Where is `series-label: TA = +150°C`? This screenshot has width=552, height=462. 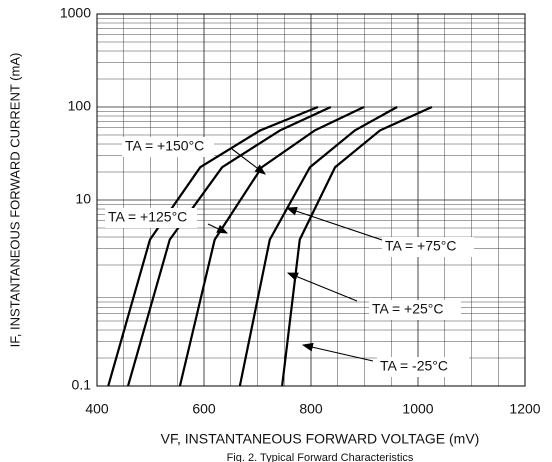 series-label: TA = +150°C is located at coordinates (164, 146).